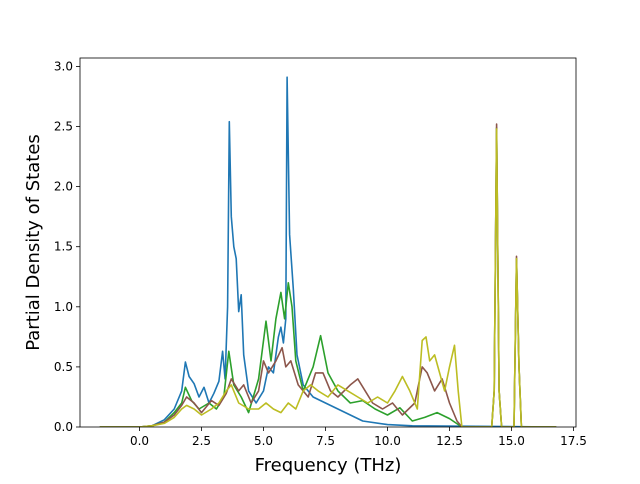 This screenshot has height=484, width=640. I want to click on y-tick-label: 0.0, so click(63, 427).